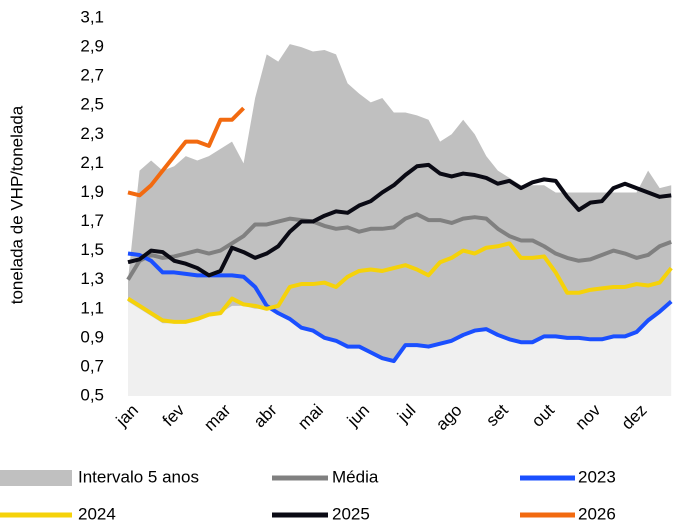 The width and height of the screenshot is (677, 529). Describe the element at coordinates (92, 75) in the screenshot. I see `y-tick-label: 2,7` at that location.